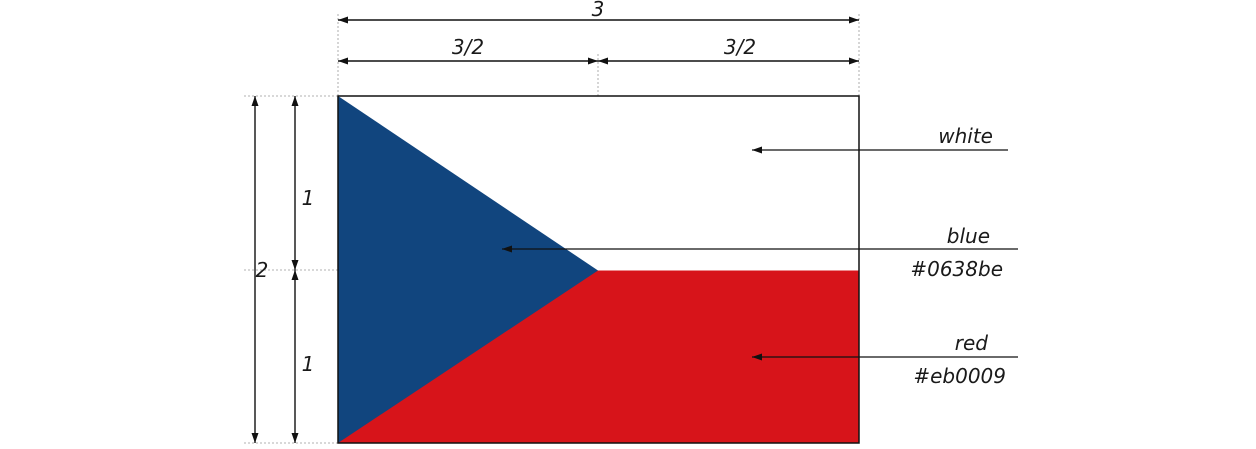 Image resolution: width=1256 pixels, height=449 pixels. I want to click on width-dimensions: 3 3/2 3/2, so click(598, 32).